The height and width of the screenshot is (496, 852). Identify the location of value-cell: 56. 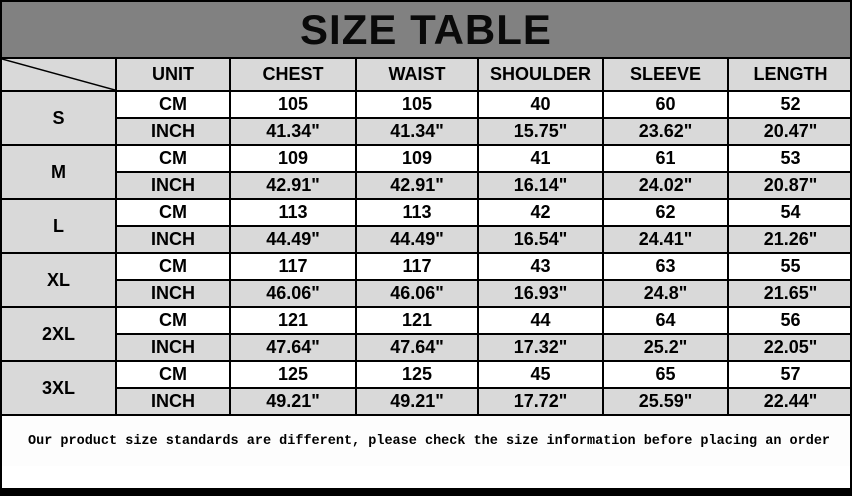
(788, 320).